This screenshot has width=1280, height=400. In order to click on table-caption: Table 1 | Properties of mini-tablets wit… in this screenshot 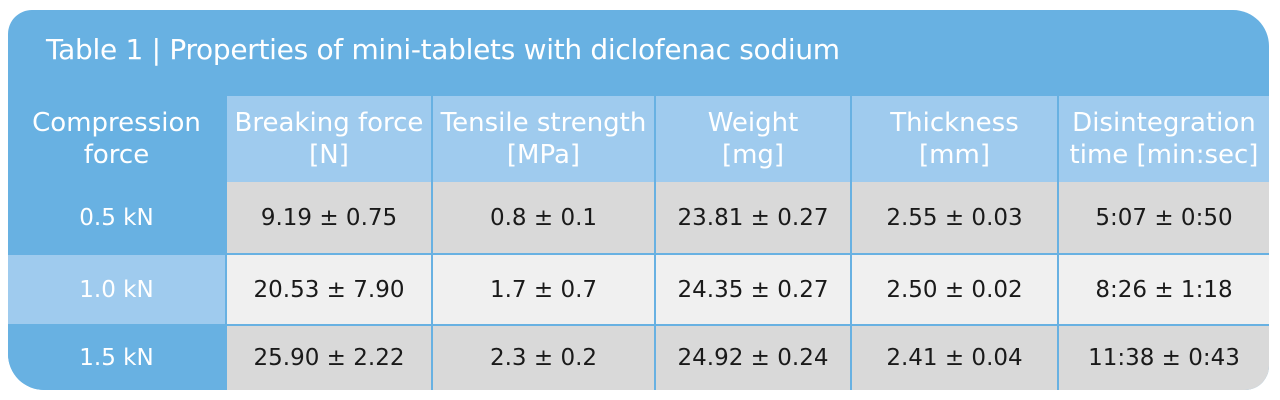, I will do `click(443, 49)`.